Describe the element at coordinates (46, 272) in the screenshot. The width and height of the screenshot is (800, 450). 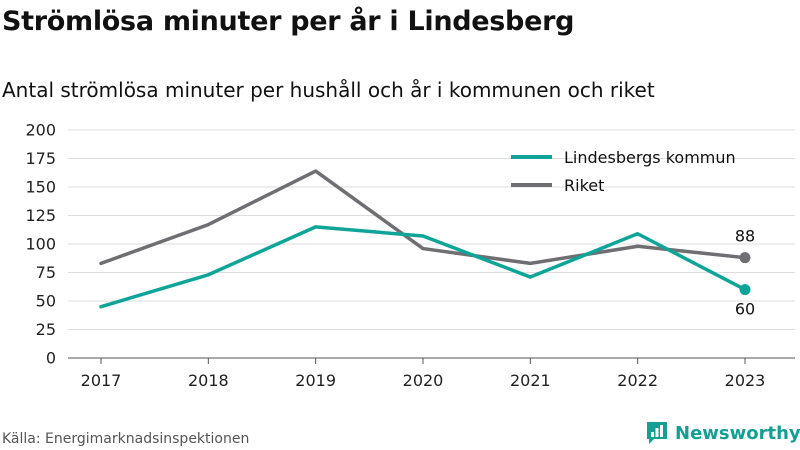
I see `y-tick-label: 75` at that location.